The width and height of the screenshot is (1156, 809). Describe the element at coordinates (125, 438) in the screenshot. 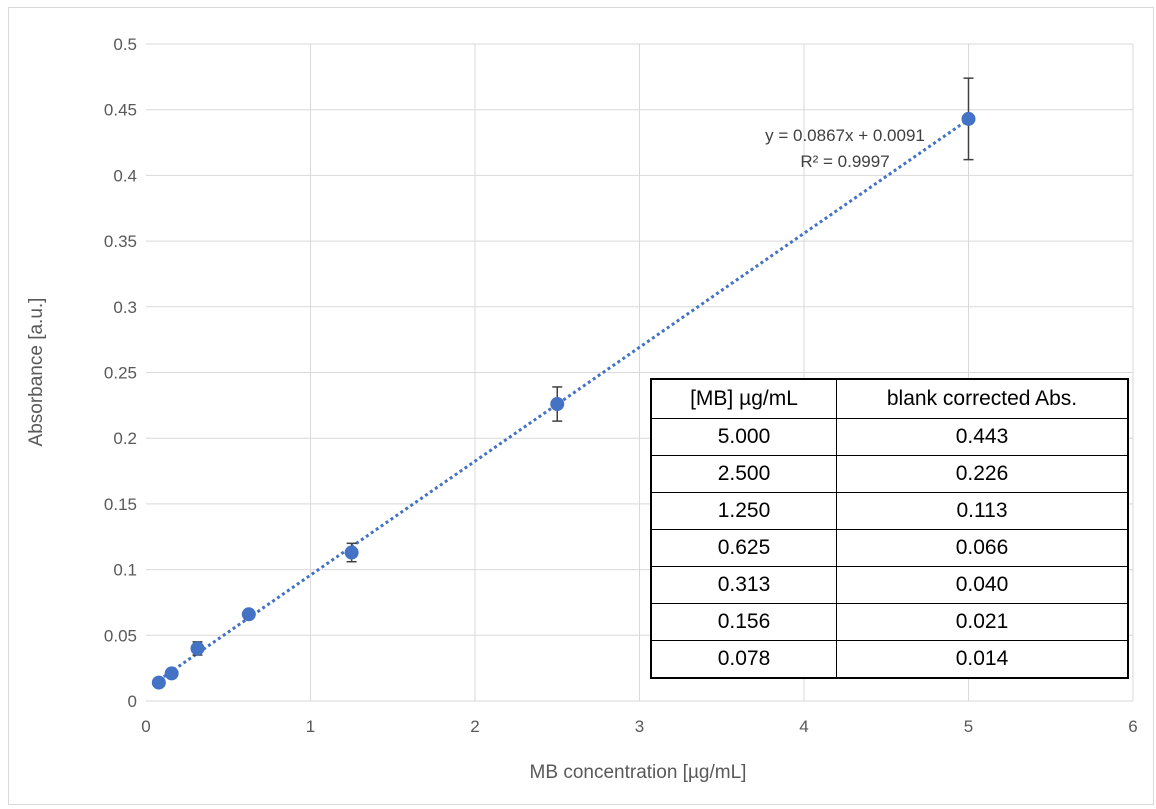

I see `y-tick-label: 0.2` at that location.